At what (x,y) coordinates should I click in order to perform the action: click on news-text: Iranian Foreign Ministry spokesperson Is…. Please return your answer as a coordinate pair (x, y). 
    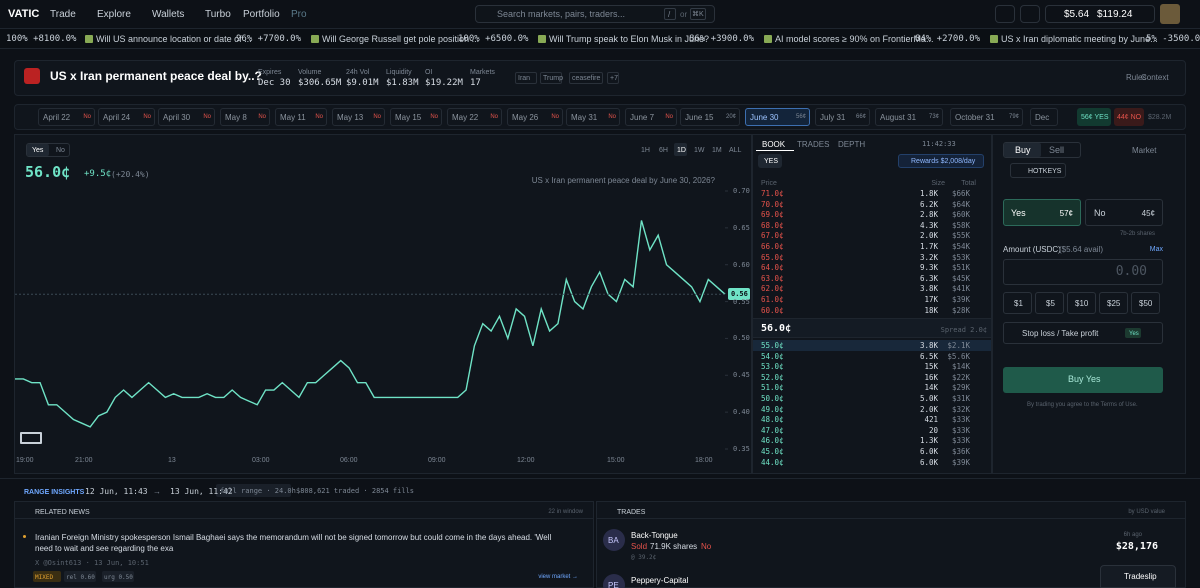
    Looking at the image, I should click on (293, 543).